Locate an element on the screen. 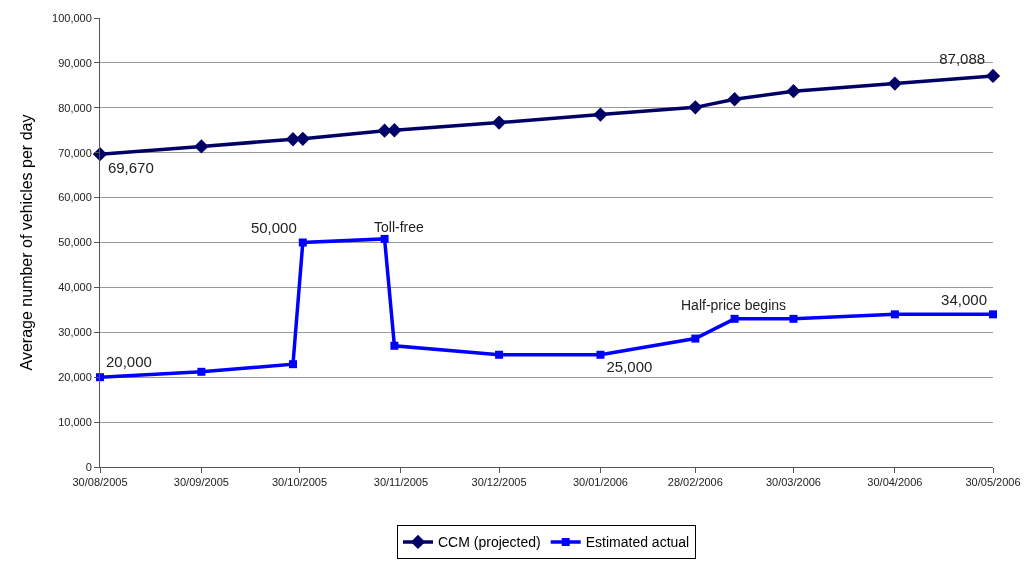  x-tick-label: 30/04/2006 is located at coordinates (895, 482).